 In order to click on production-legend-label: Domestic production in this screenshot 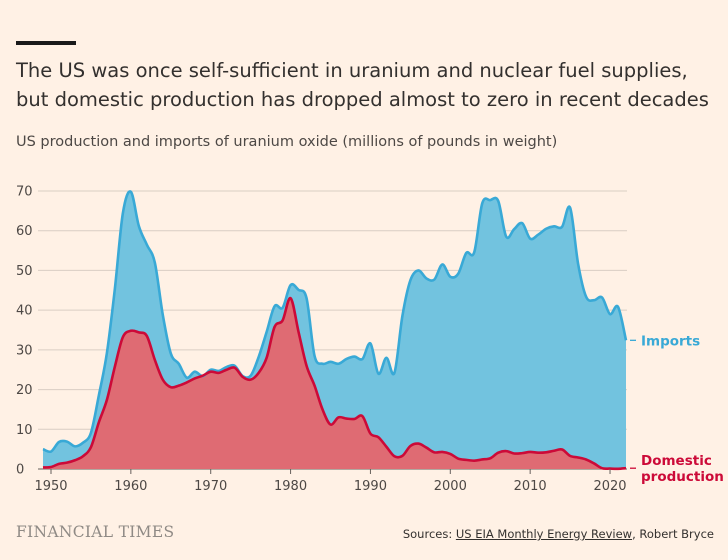, I will do `click(682, 469)`.